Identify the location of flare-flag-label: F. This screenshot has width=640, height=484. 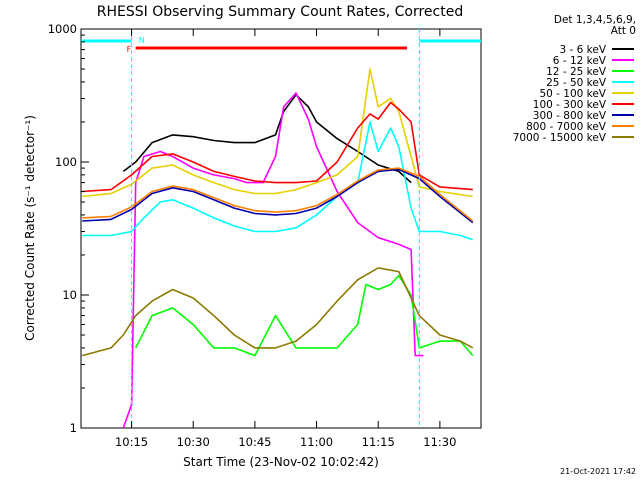
(129, 49).